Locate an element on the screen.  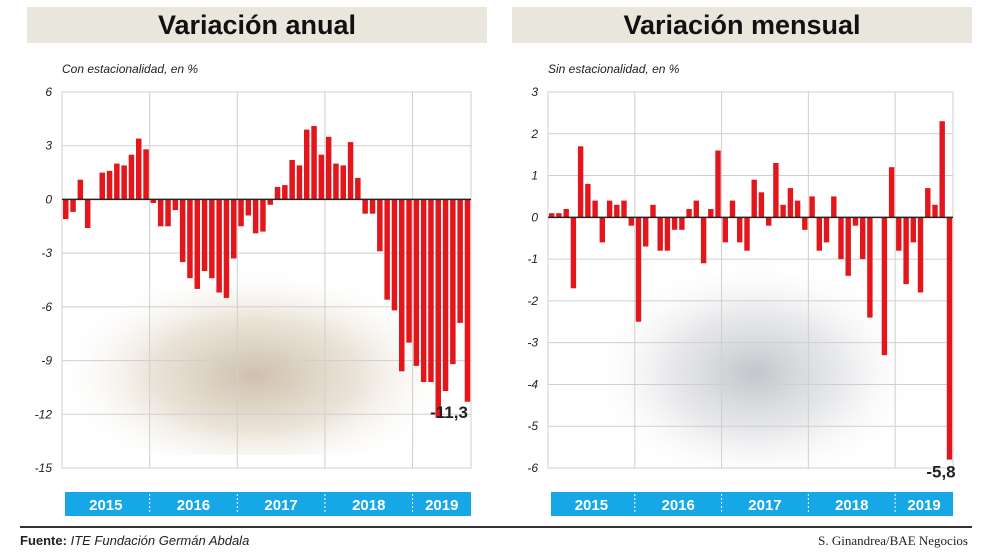
y-tick-label: -1 is located at coordinates (532, 259).